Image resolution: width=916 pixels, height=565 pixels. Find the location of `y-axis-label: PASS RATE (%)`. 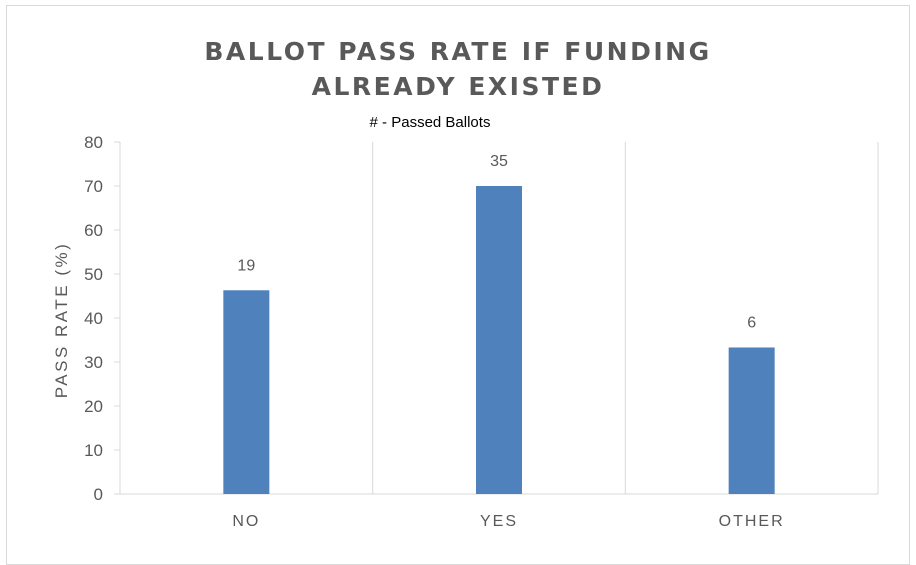

y-axis-label: PASS RATE (%) is located at coordinates (61, 320).